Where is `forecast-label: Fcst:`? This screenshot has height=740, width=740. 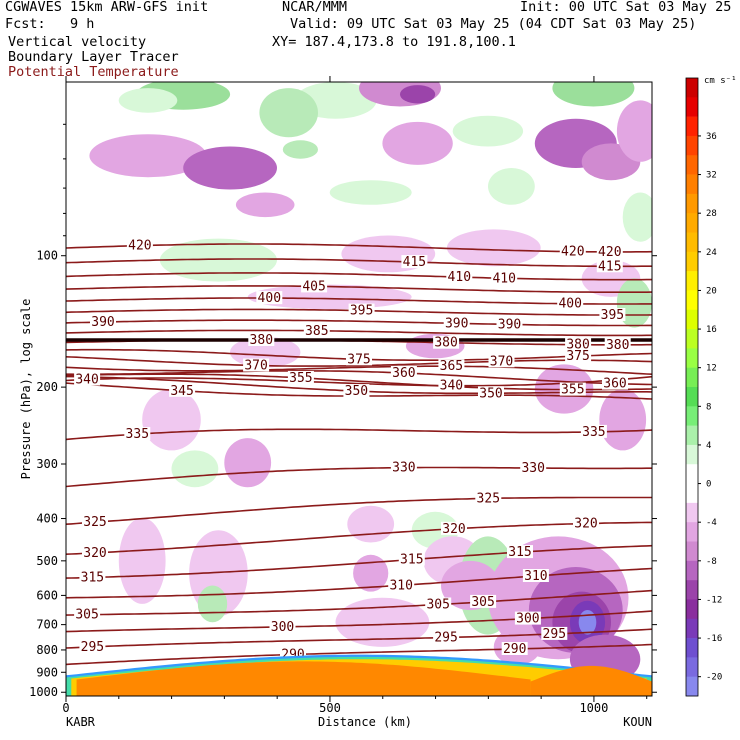 forecast-label: Fcst: is located at coordinates (25, 24).